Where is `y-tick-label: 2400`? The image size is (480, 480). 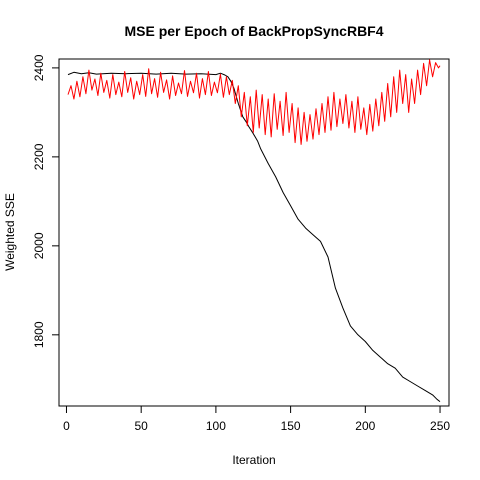 y-tick-label: 2400 is located at coordinates (39, 67).